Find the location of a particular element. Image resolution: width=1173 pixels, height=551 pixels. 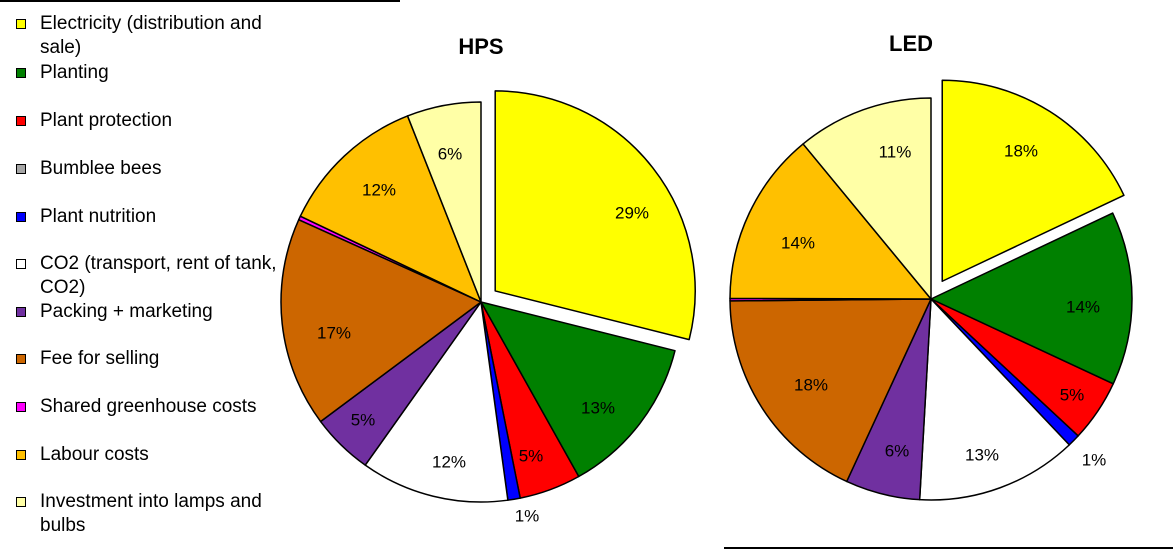

legend-item: Bumblee bees is located at coordinates (162, 169).